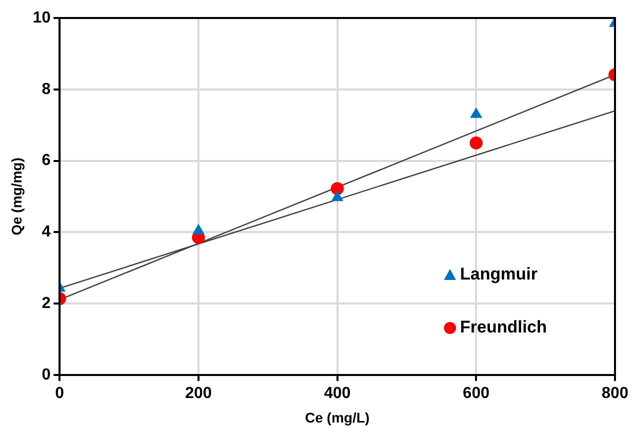 Image resolution: width=635 pixels, height=436 pixels. I want to click on y-tick-label: 0, so click(46, 375).